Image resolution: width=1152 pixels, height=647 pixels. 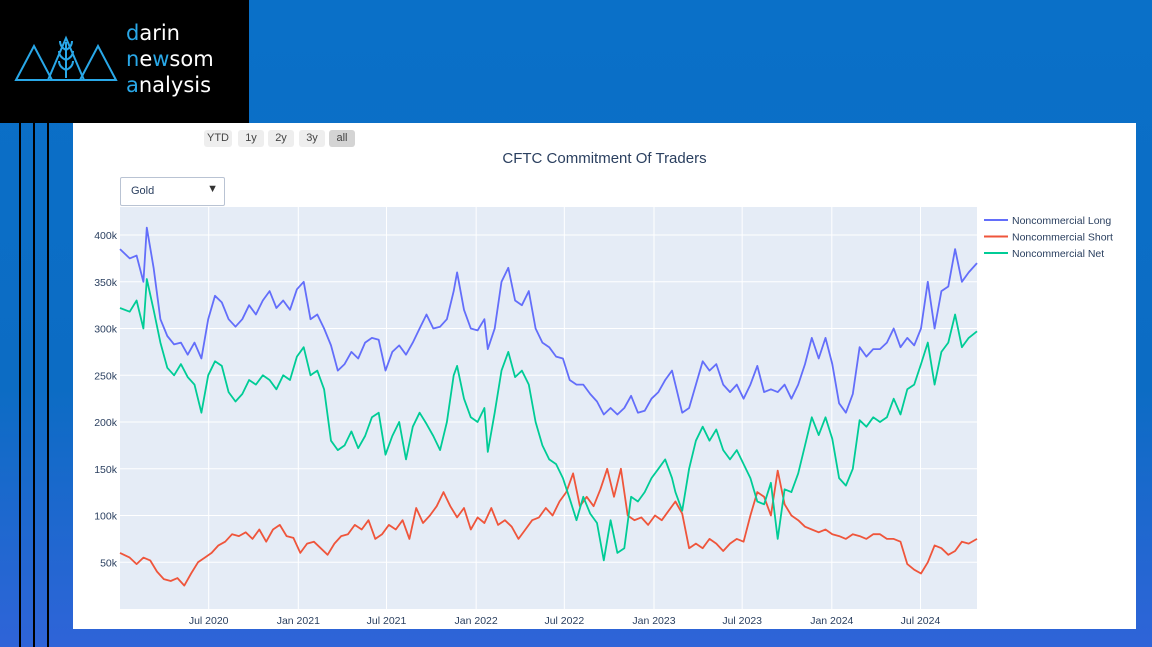 I want to click on series-line-noncommercial-short, so click(x=548, y=527).